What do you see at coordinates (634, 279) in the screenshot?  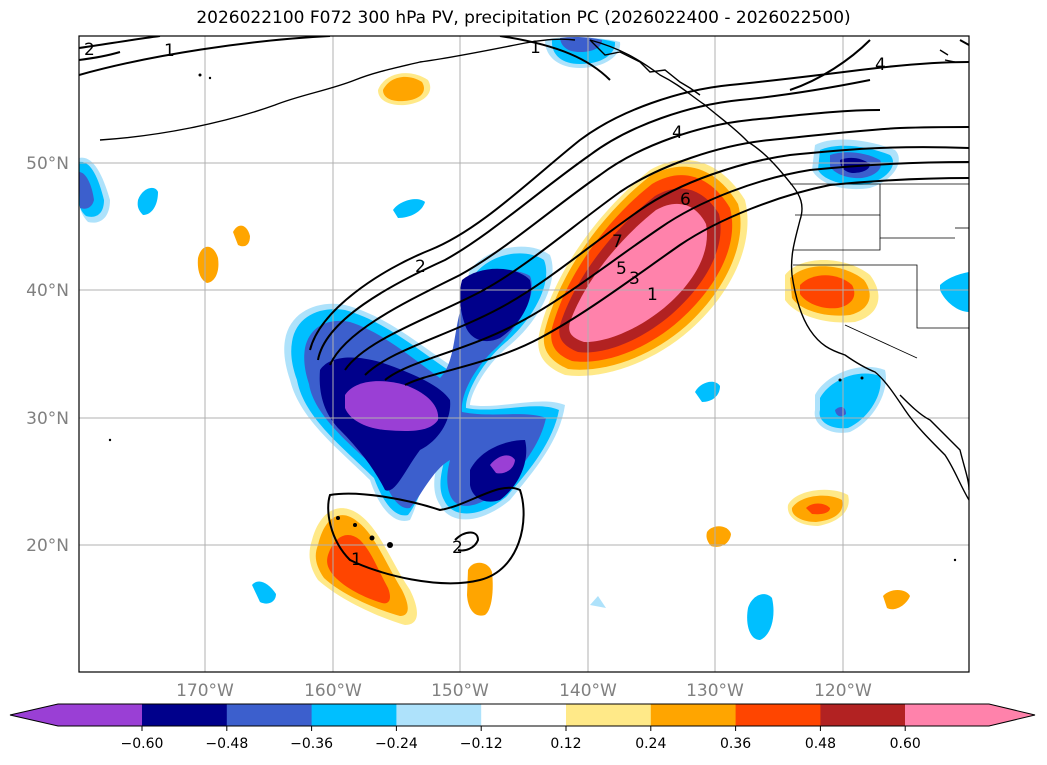 I see `pv-label: 3` at bounding box center [634, 279].